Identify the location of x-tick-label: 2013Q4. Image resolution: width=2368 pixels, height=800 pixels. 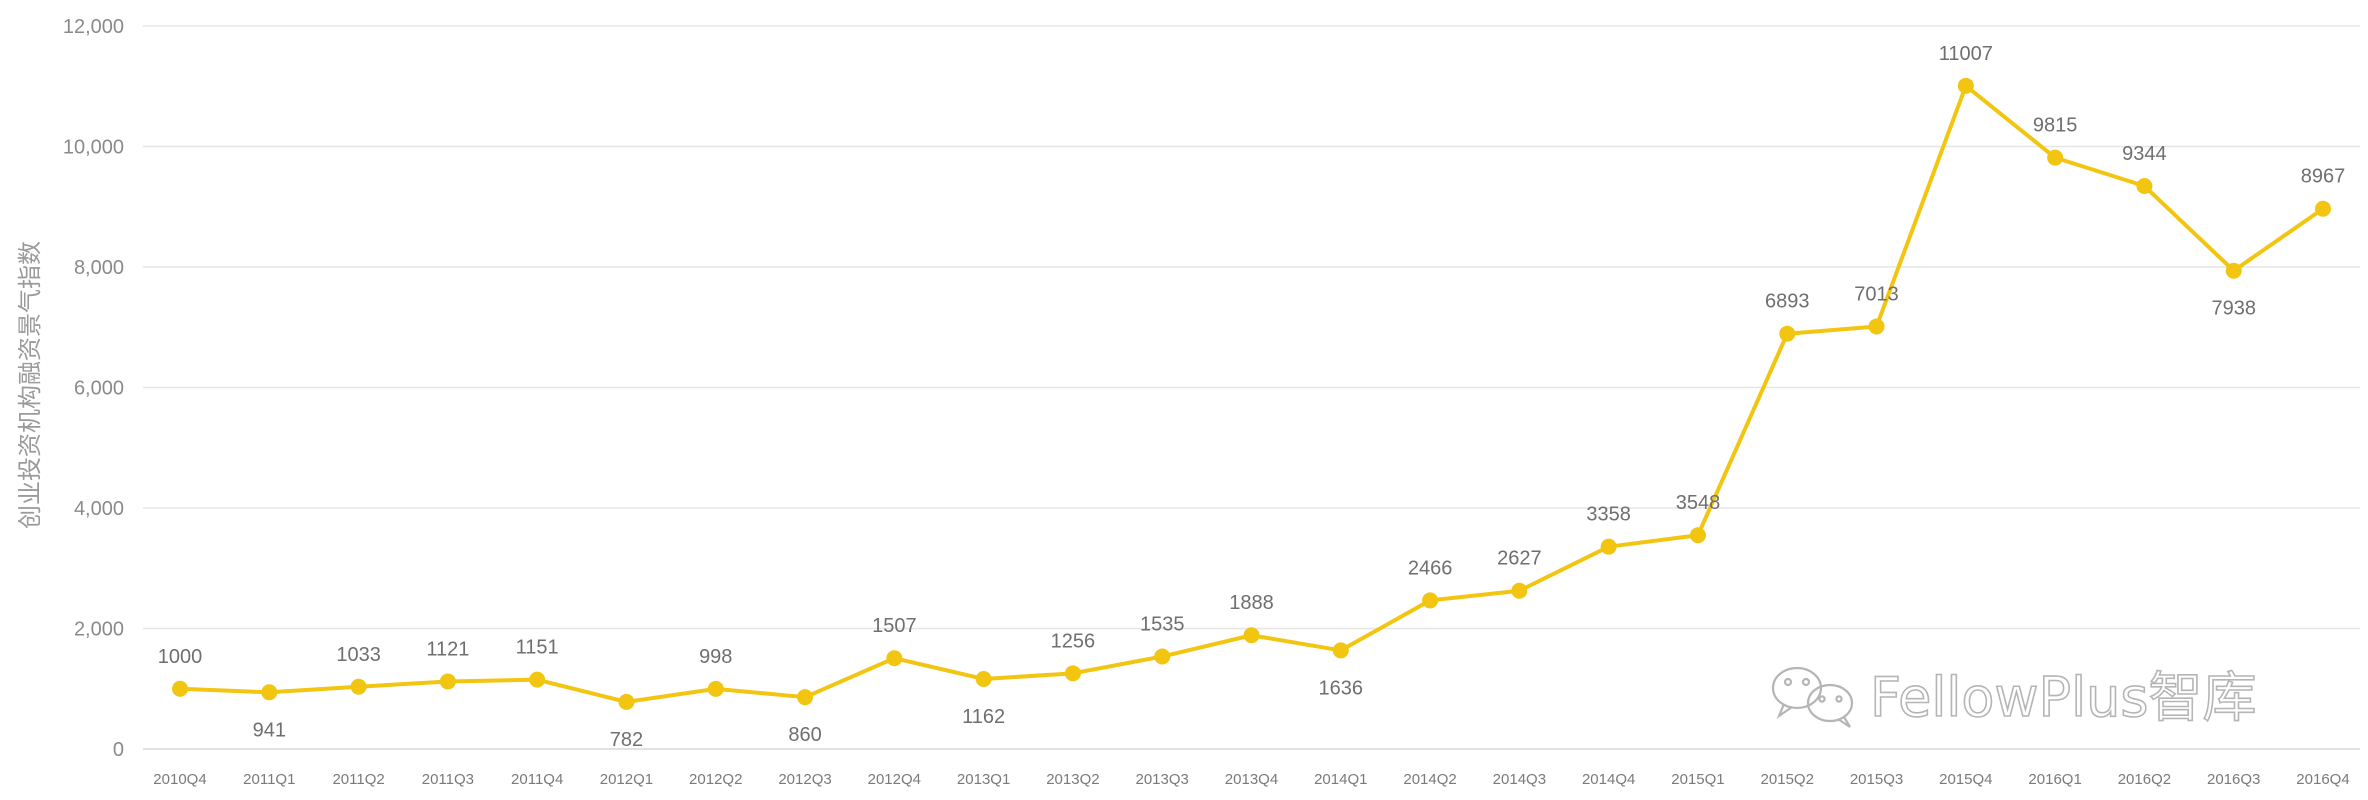
(1251, 779).